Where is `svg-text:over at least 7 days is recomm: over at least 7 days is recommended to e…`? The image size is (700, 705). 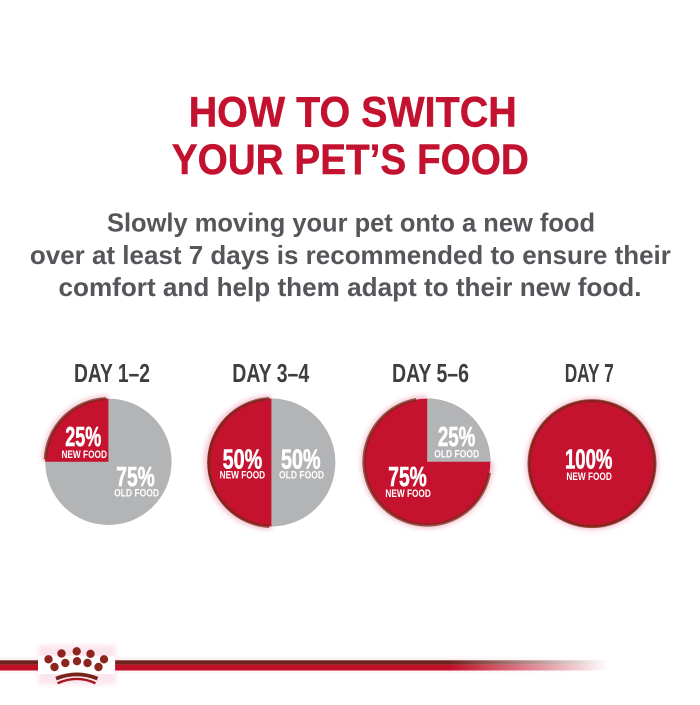
svg-text:over at least 7 days is recomm: over at least 7 days is recommended to e… is located at coordinates (350, 256).